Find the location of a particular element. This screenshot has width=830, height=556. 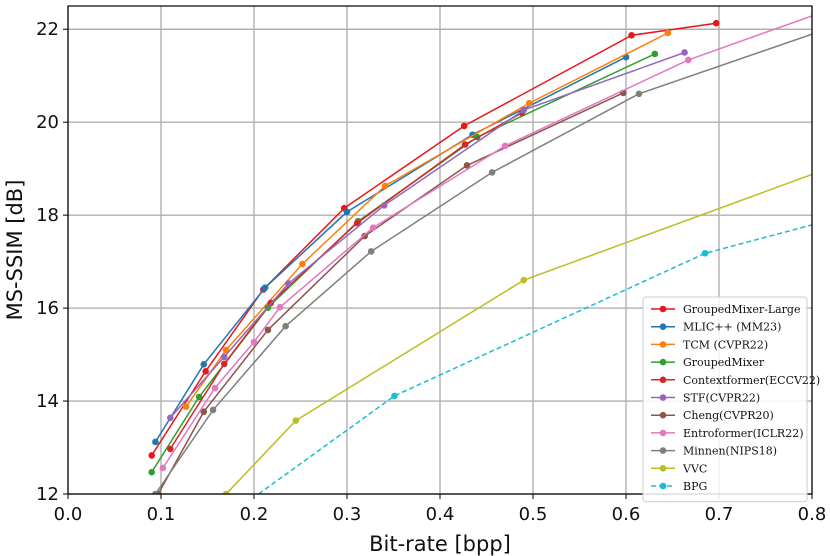

legend-label: Contextformer(ECCV22) is located at coordinates (751, 380).